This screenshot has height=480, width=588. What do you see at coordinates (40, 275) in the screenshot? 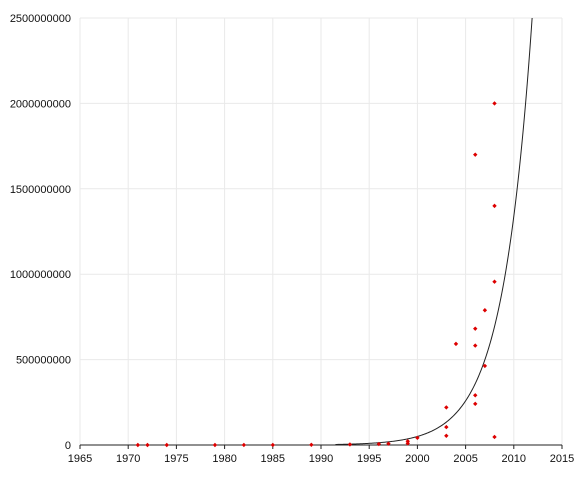
I see `y-tick-label-2: 1000000000` at bounding box center [40, 275].